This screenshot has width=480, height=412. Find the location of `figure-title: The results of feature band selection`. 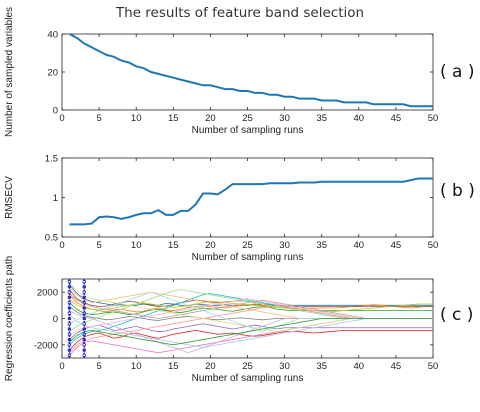

figure-title: The results of feature band selection is located at coordinates (239, 13).